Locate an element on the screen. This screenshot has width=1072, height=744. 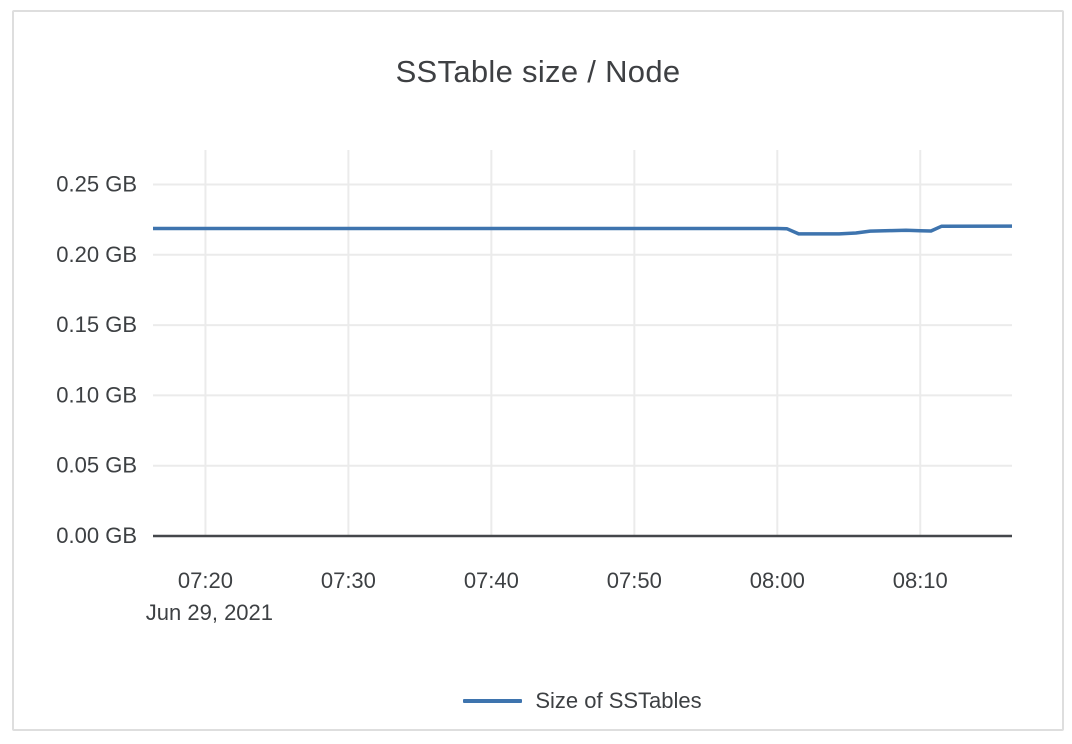
x-tick-label: 07:20 is located at coordinates (205, 580).